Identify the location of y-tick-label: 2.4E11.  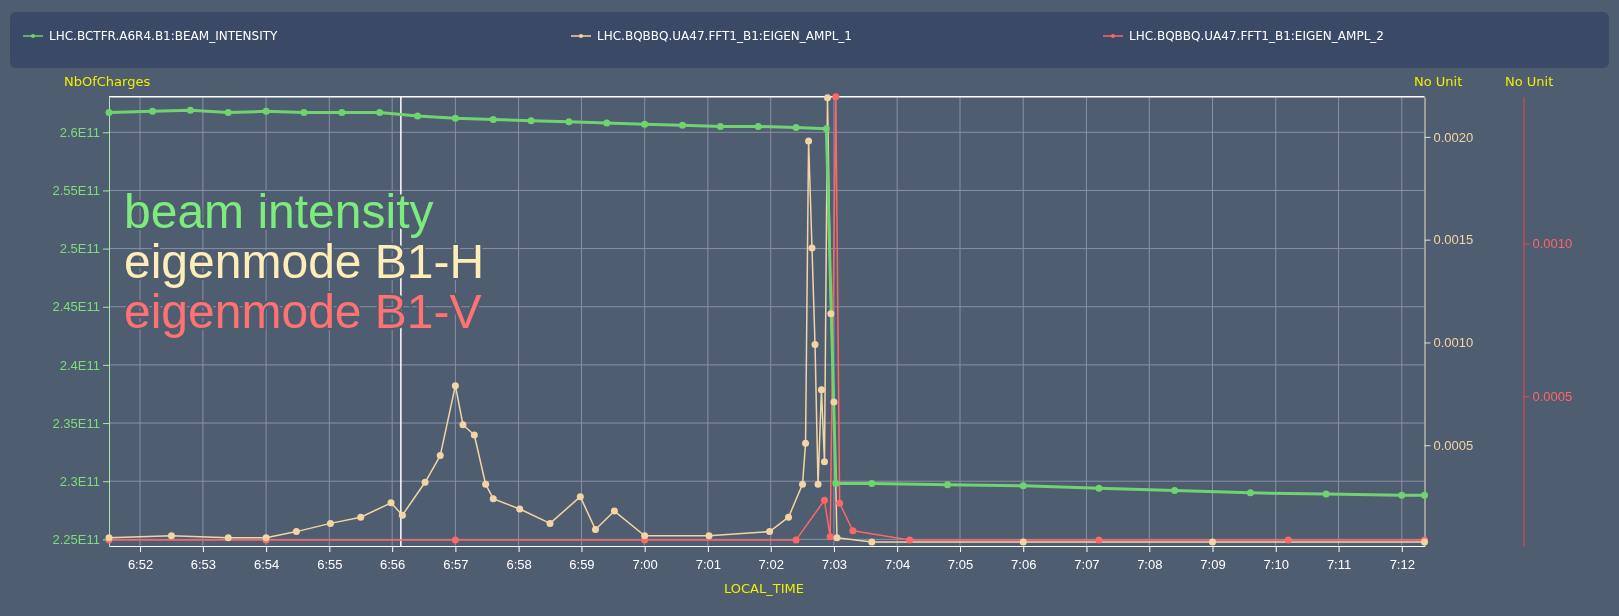
(79, 365).